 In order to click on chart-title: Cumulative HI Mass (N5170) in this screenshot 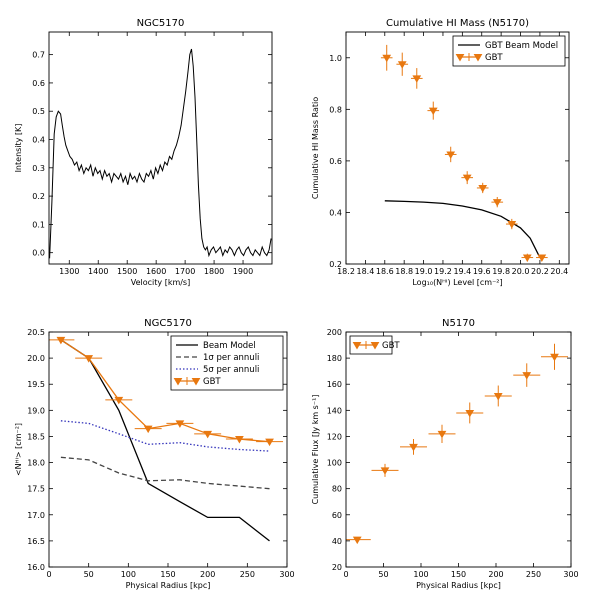, I will do `click(457, 23)`.